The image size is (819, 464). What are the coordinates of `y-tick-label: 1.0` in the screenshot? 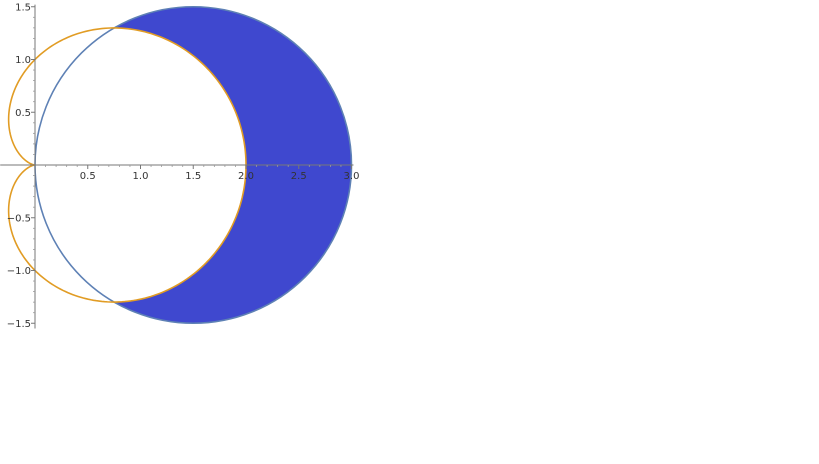 It's located at (23, 60).